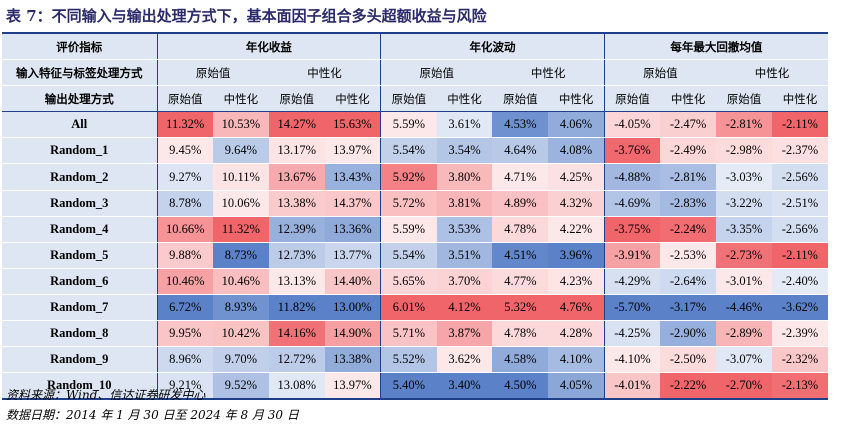 Image resolution: width=842 pixels, height=425 pixels. Describe the element at coordinates (632, 334) in the screenshot. I see `table-cell: -4.25%` at that location.